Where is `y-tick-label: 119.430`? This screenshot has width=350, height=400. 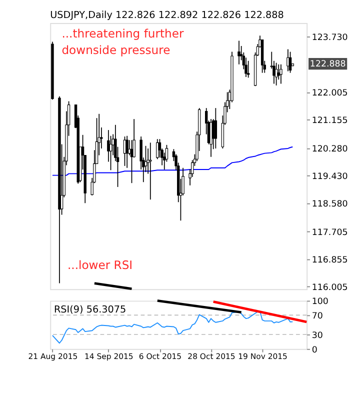
y-tick-label: 119.430 is located at coordinates (330, 177).